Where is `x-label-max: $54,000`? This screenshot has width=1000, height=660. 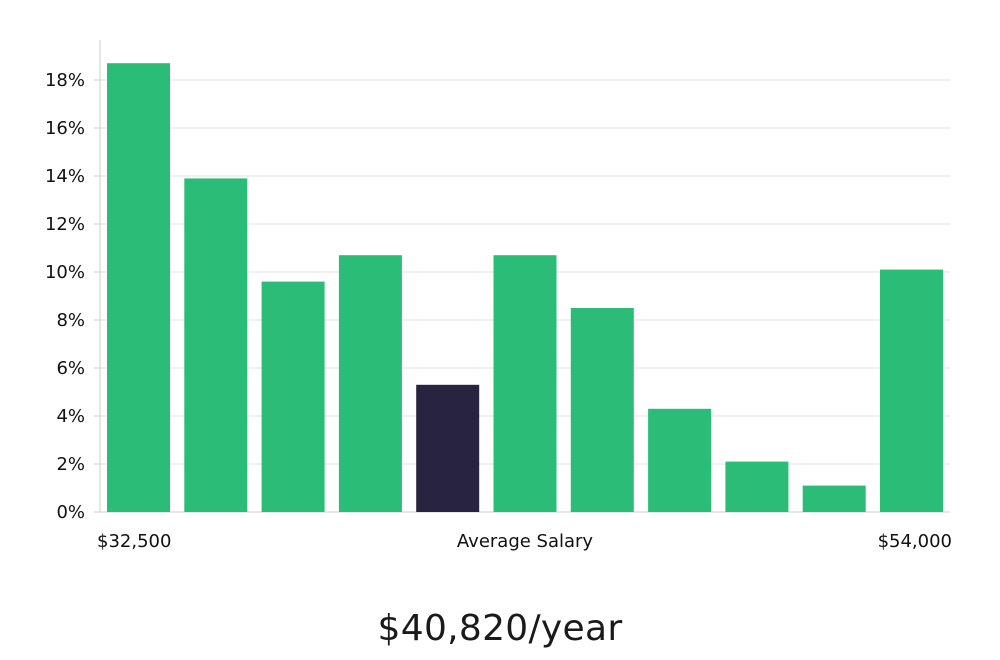
x-label-max: $54,000 is located at coordinates (915, 541).